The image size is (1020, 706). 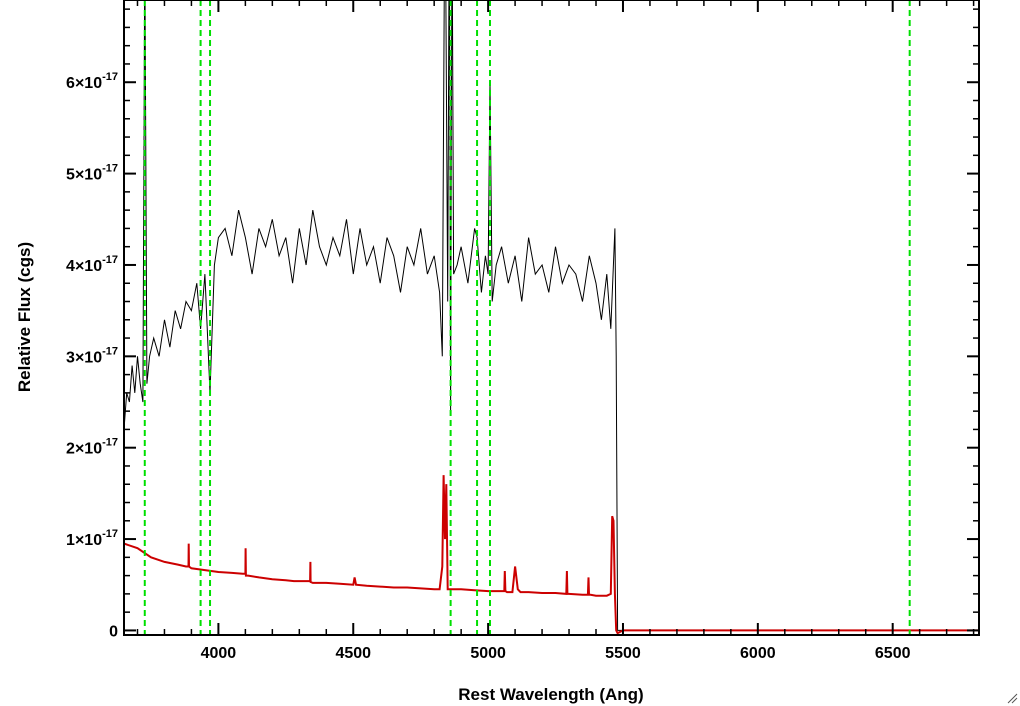 I want to click on y-tick-label: 6×10⁻¹⁷, so click(x=92, y=81).